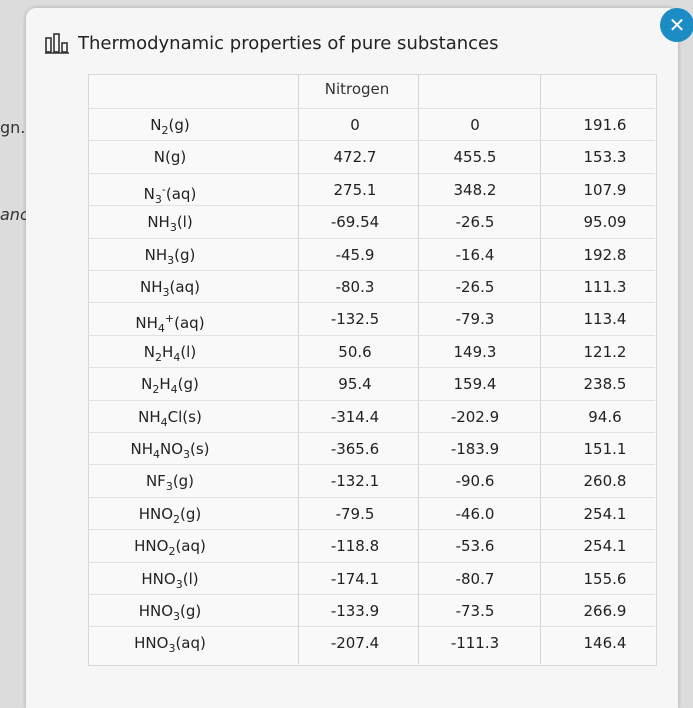 The image size is (693, 708). What do you see at coordinates (355, 254) in the screenshot?
I see `enthalpy-cell: -45.9` at bounding box center [355, 254].